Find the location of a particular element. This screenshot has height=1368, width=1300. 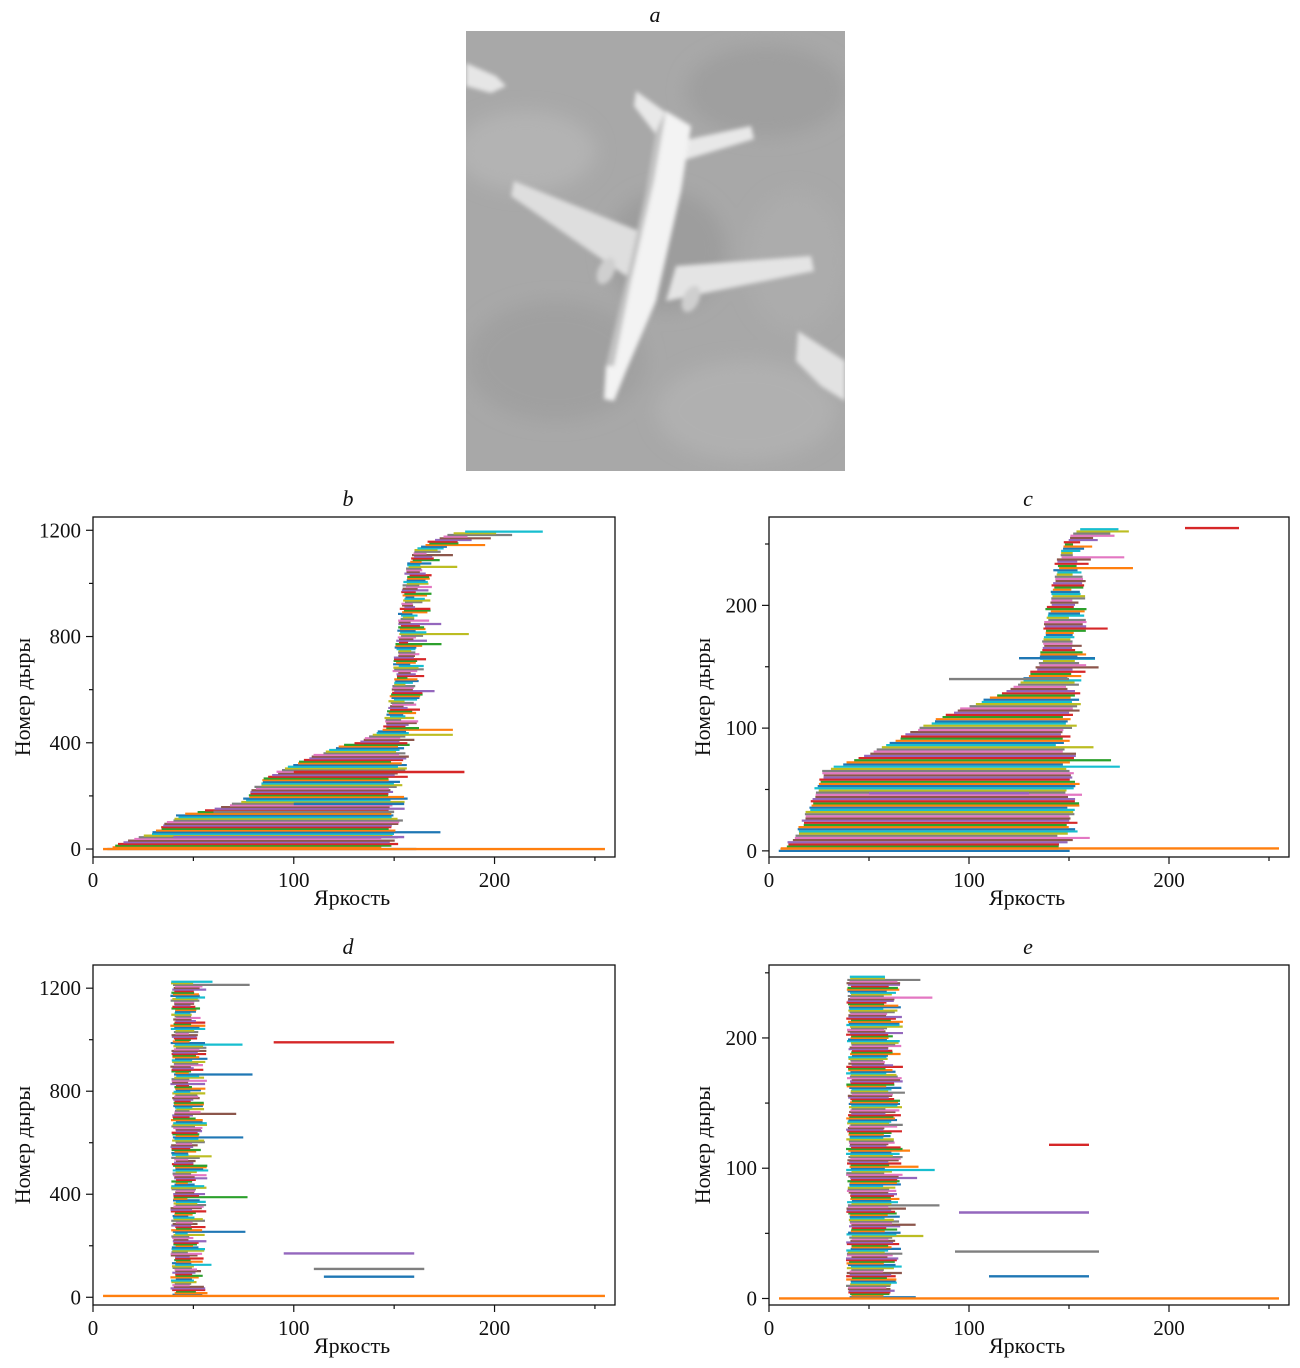

x-axis-label-d: Яркость is located at coordinates (352, 1345).